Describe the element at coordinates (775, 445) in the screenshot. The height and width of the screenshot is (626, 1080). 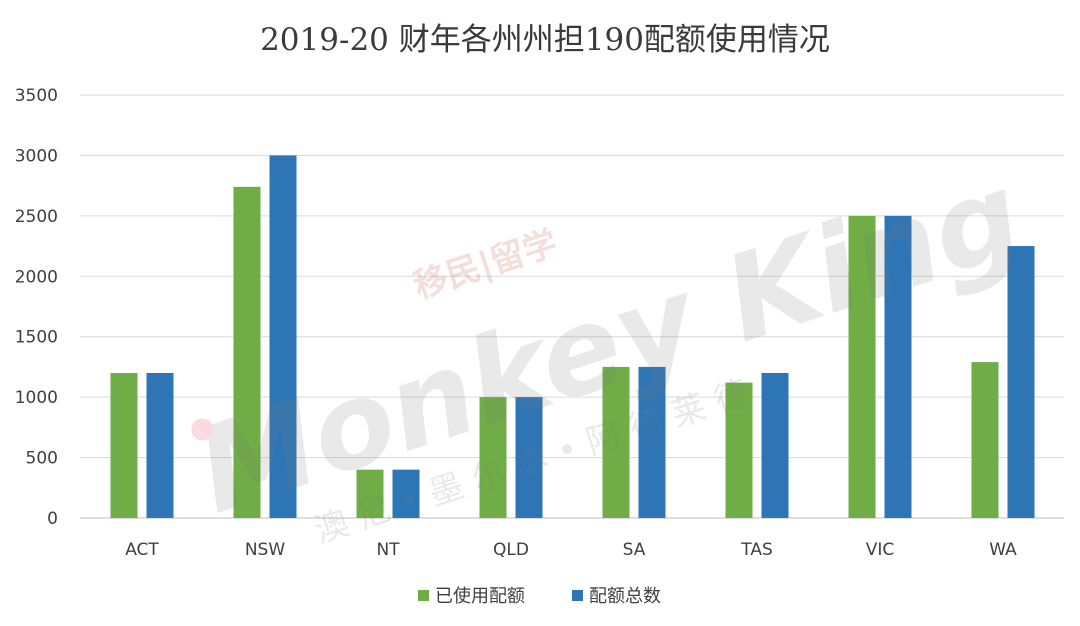
I see `bar-tas-total` at that location.